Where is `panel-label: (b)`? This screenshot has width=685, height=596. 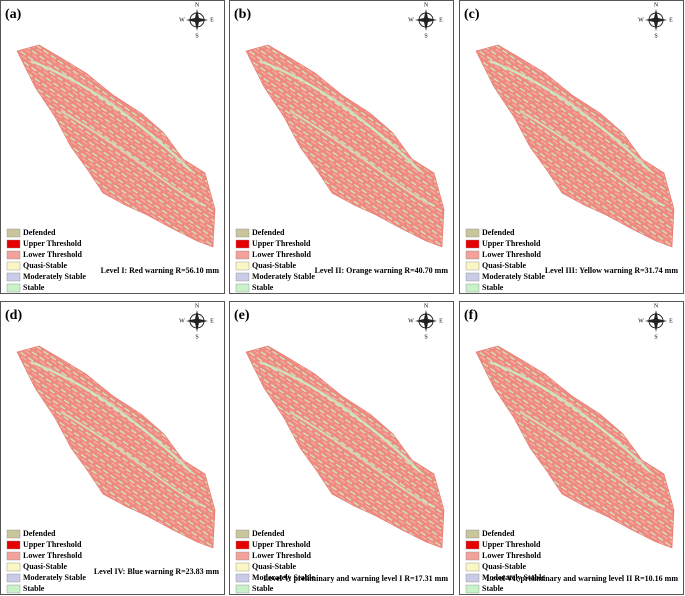
panel-label: (b) is located at coordinates (242, 14).